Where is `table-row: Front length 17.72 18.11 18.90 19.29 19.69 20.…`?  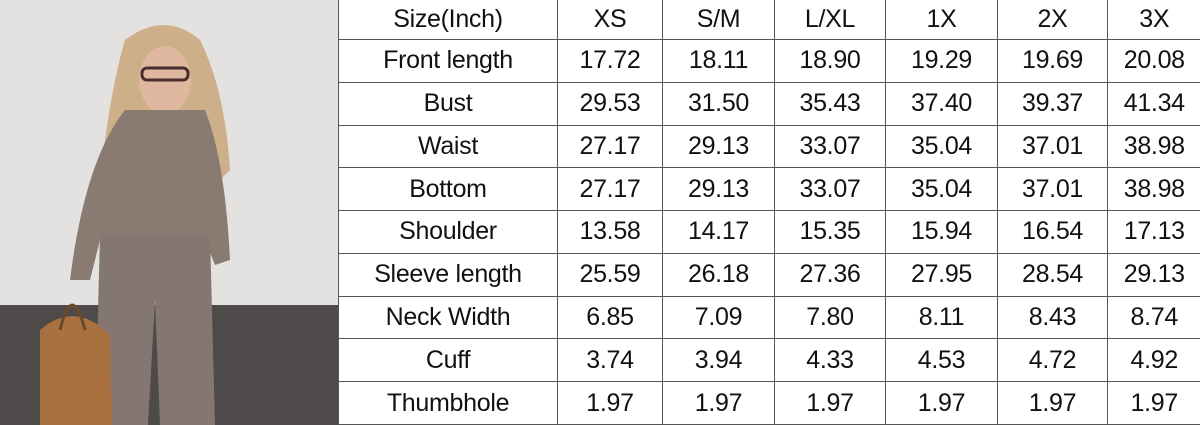 table-row: Front length 17.72 18.11 18.90 19.29 19.69 20.… is located at coordinates (769, 61).